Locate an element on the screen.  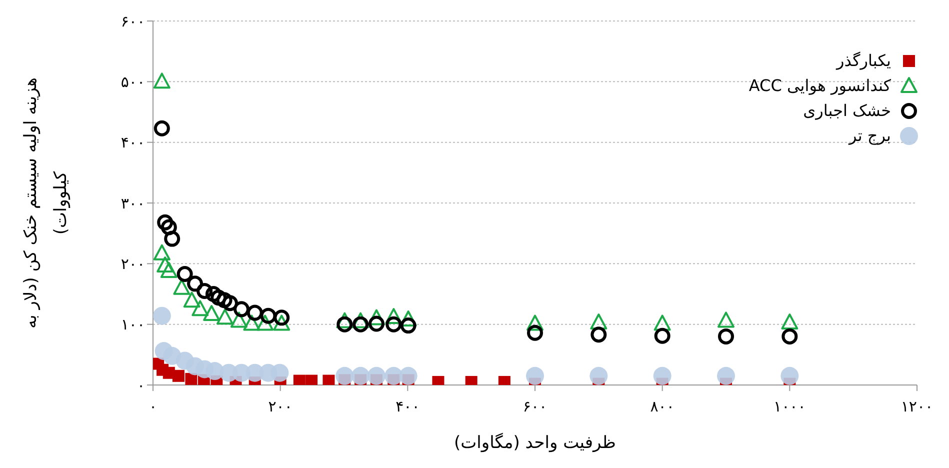
y-tick-label: ۲۰۰ is located at coordinates (132, 263).